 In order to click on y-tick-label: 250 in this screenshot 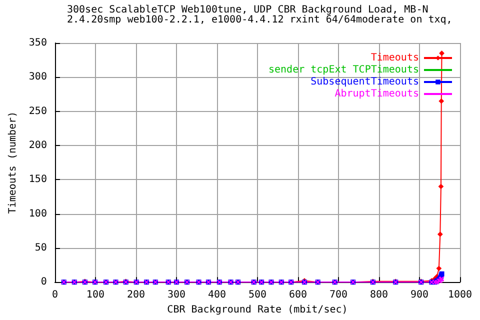, I will do `click(37, 111)`.